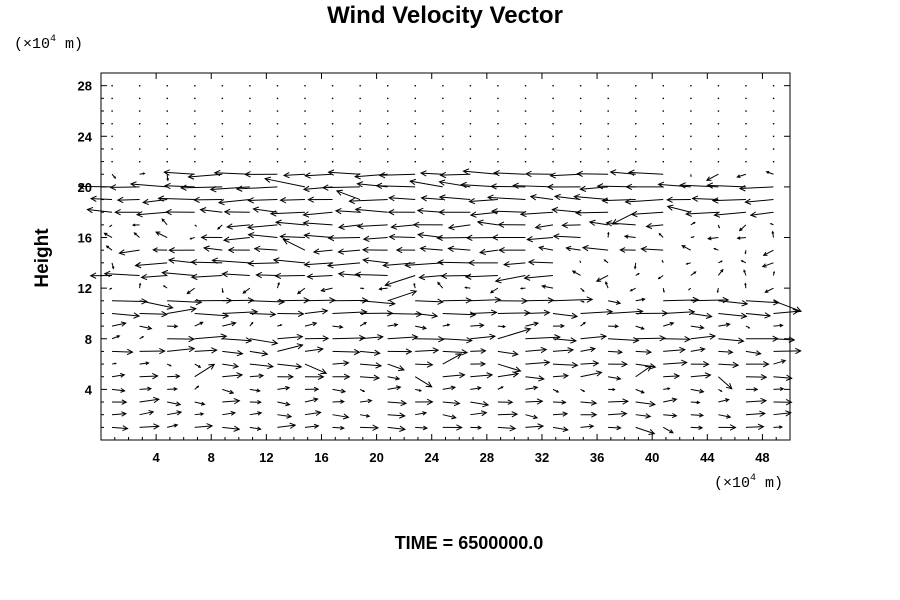 This screenshot has width=900, height=600. I want to click on x-tick-label: 4, so click(157, 457).